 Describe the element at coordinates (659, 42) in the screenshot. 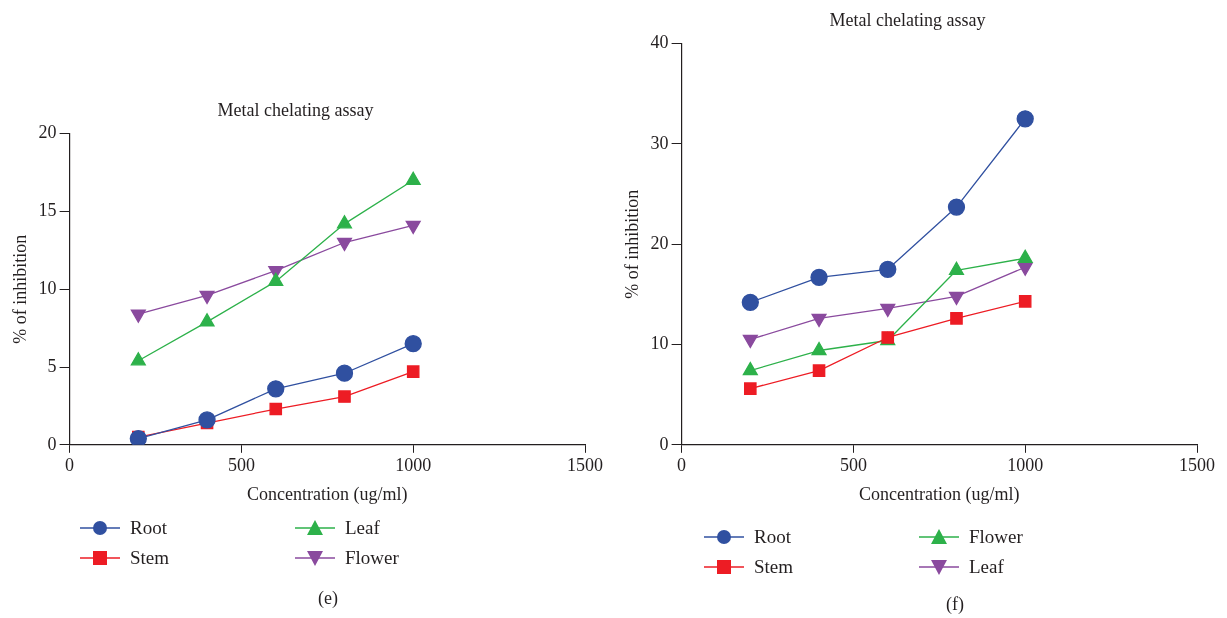

I see `y-tick-label: 40` at that location.